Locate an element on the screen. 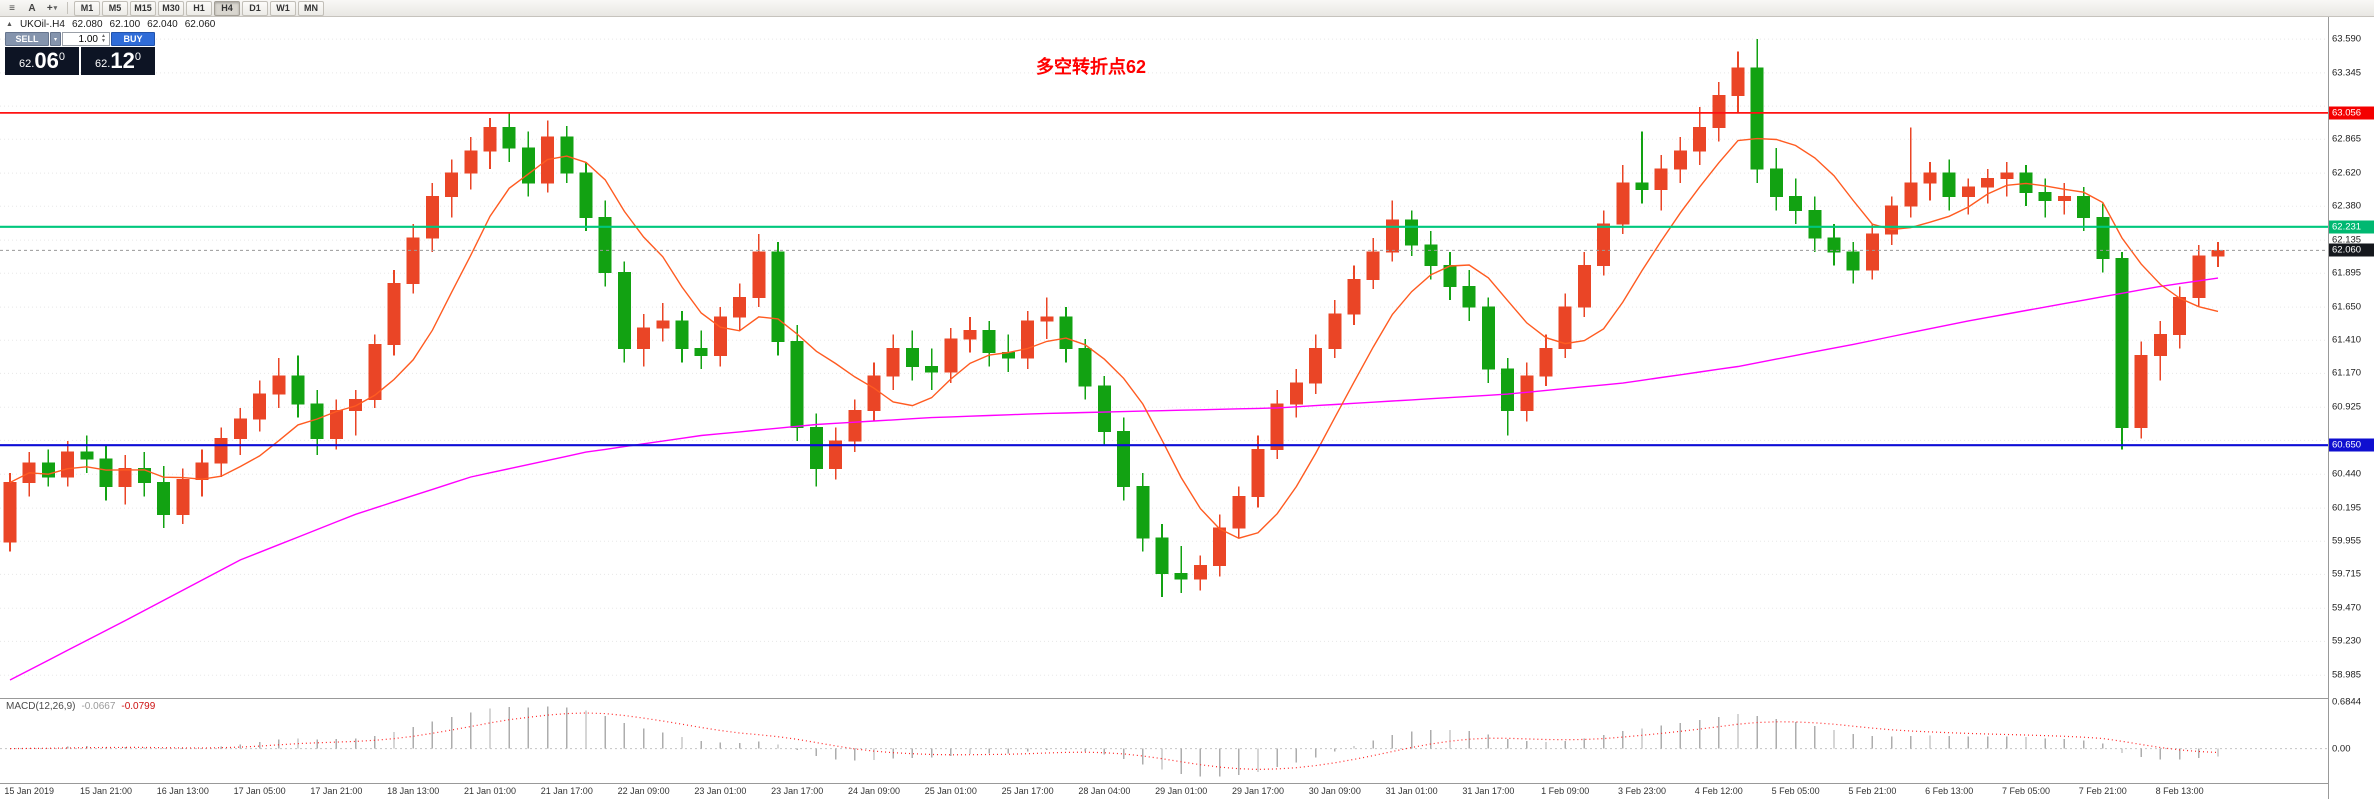 The image size is (2374, 799). time-axis-label: 7 Feb 21:00 is located at coordinates (2102, 791).